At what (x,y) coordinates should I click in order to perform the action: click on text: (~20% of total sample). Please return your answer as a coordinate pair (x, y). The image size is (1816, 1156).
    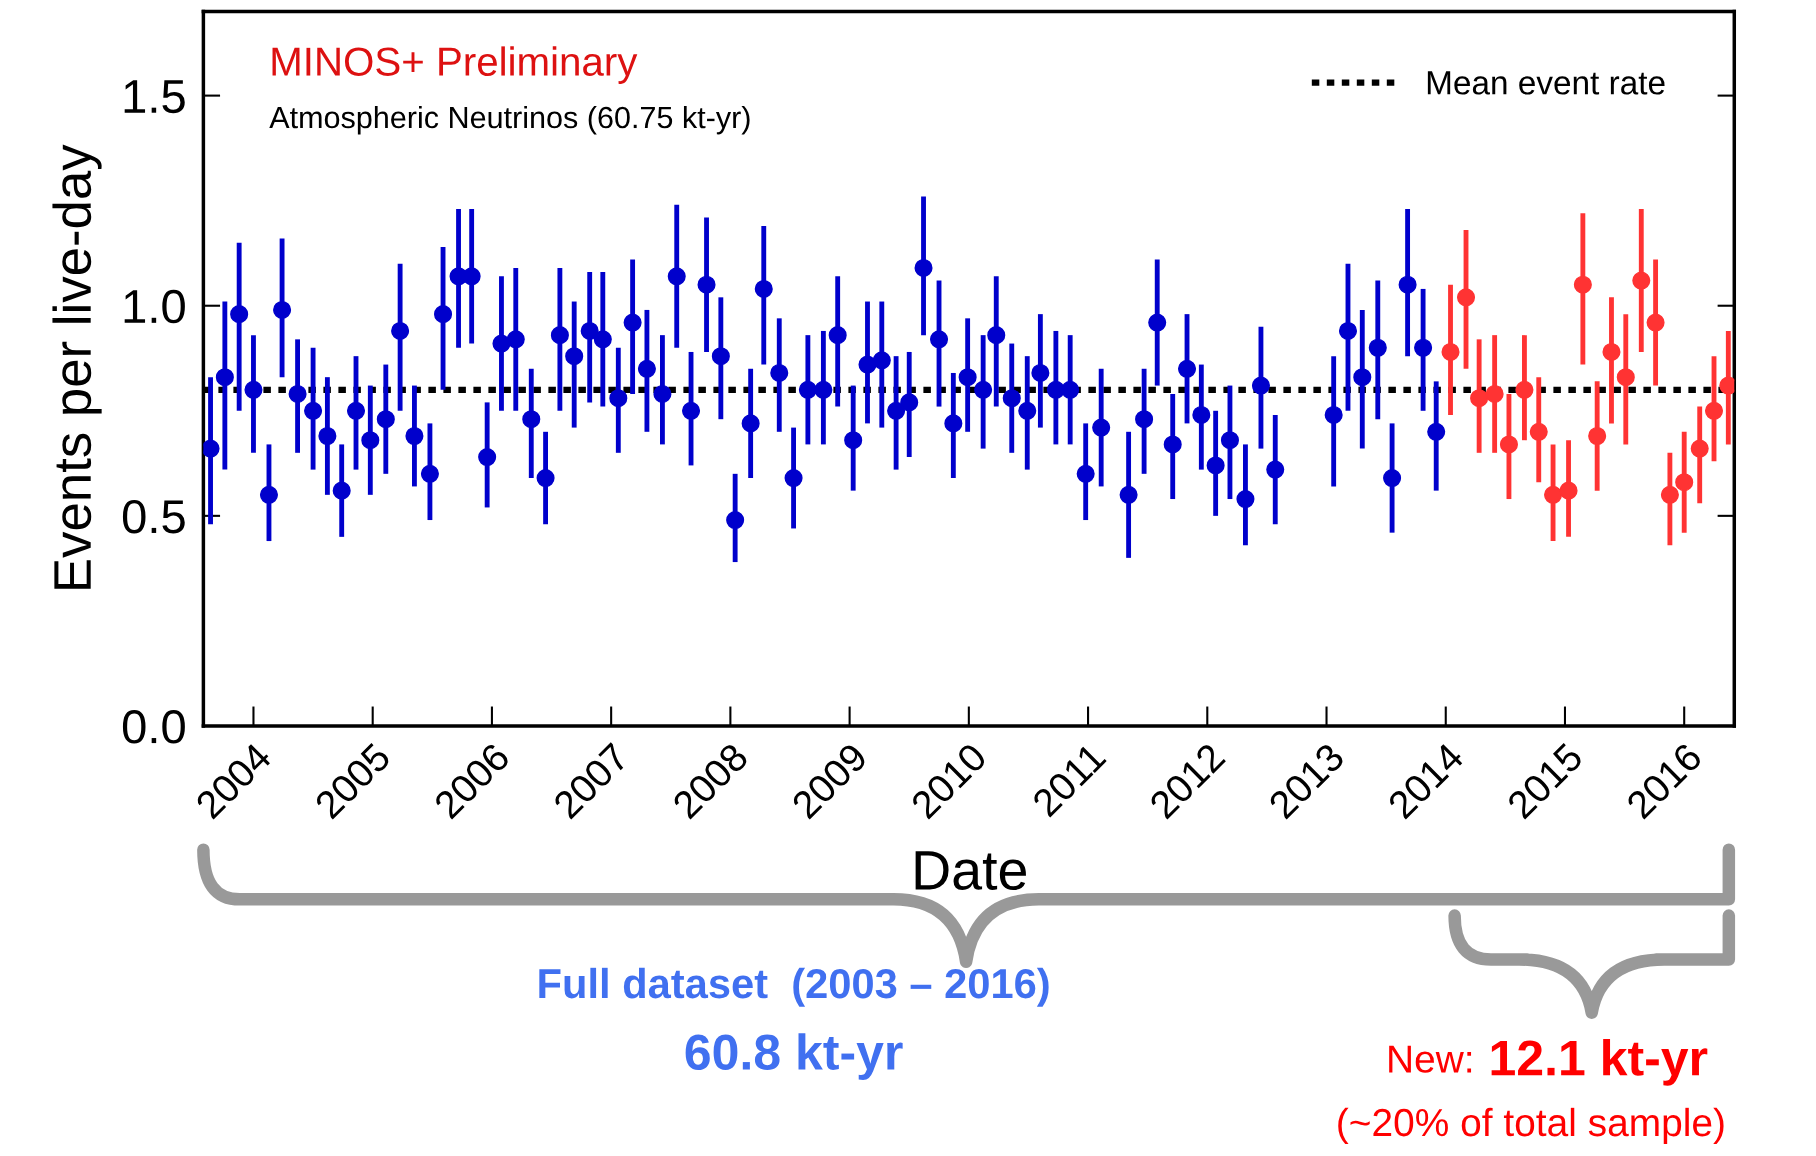
    Looking at the image, I should click on (1531, 1126).